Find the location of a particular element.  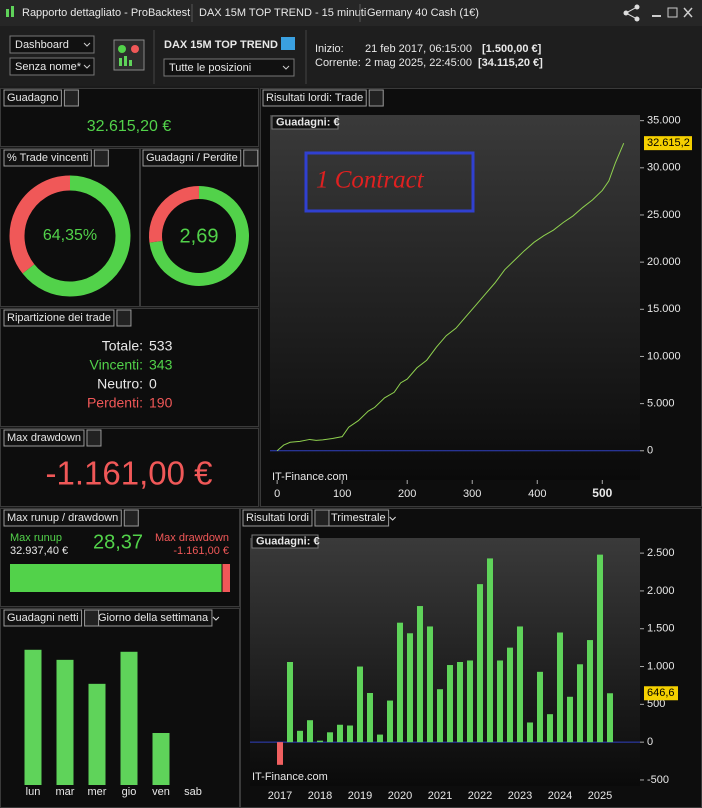

app-icon is located at coordinates (12, 11).